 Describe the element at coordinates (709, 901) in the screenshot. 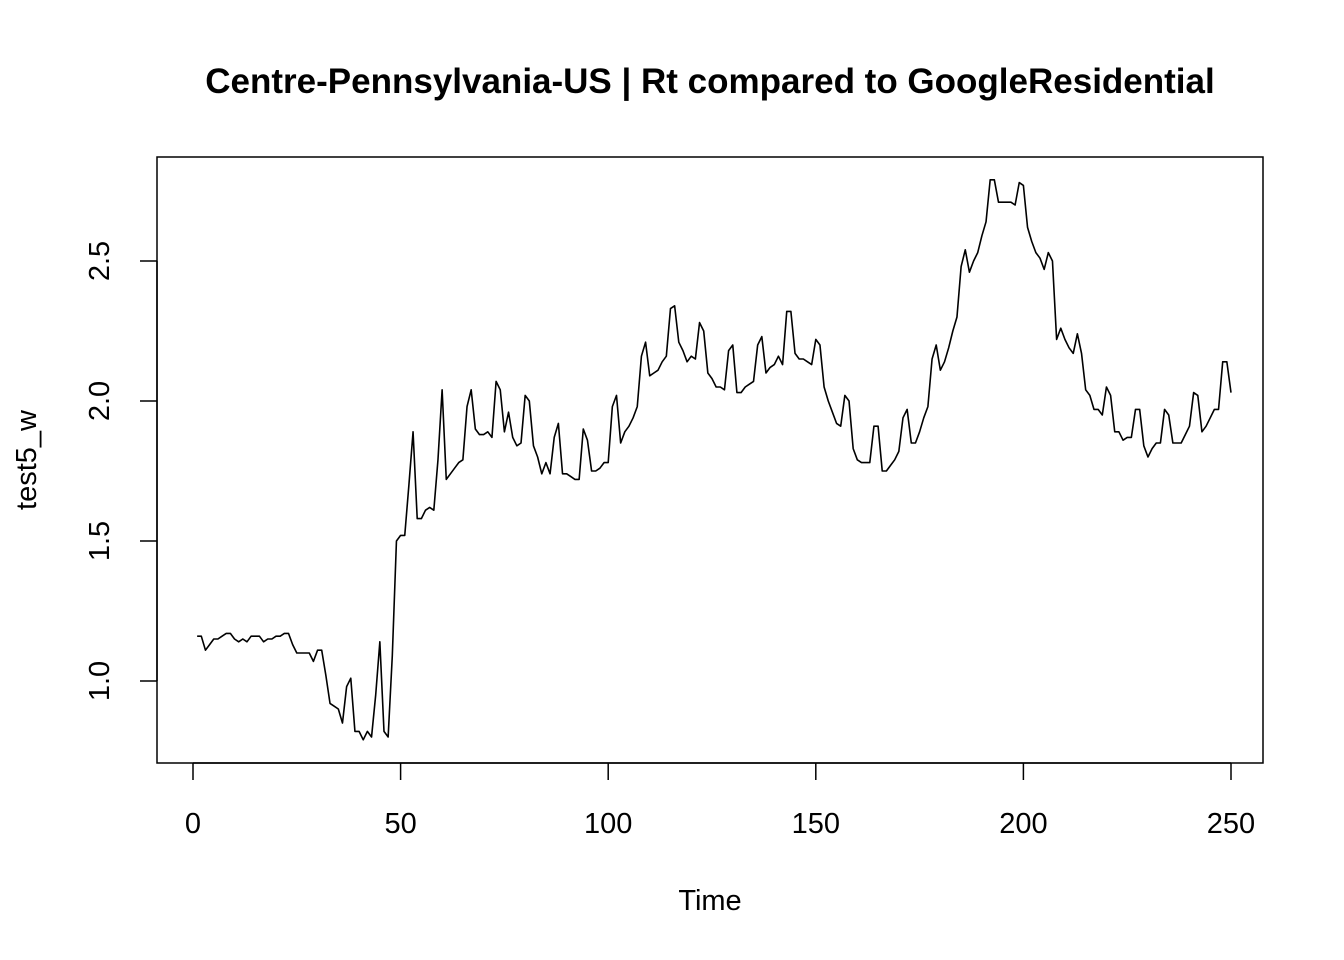

I see `x-axis-label: Time` at that location.